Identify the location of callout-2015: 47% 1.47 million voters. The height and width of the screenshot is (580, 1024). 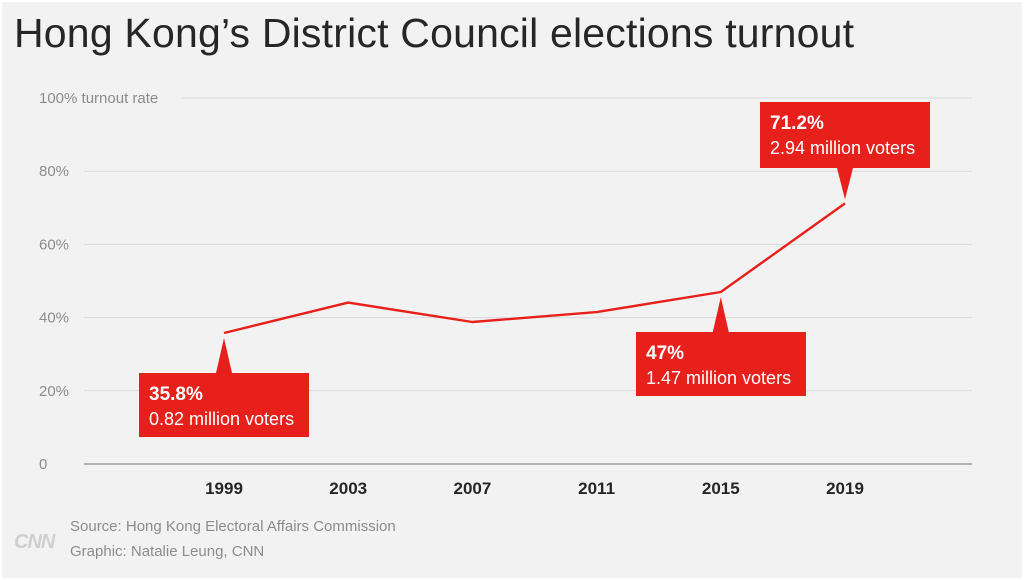
(721, 346).